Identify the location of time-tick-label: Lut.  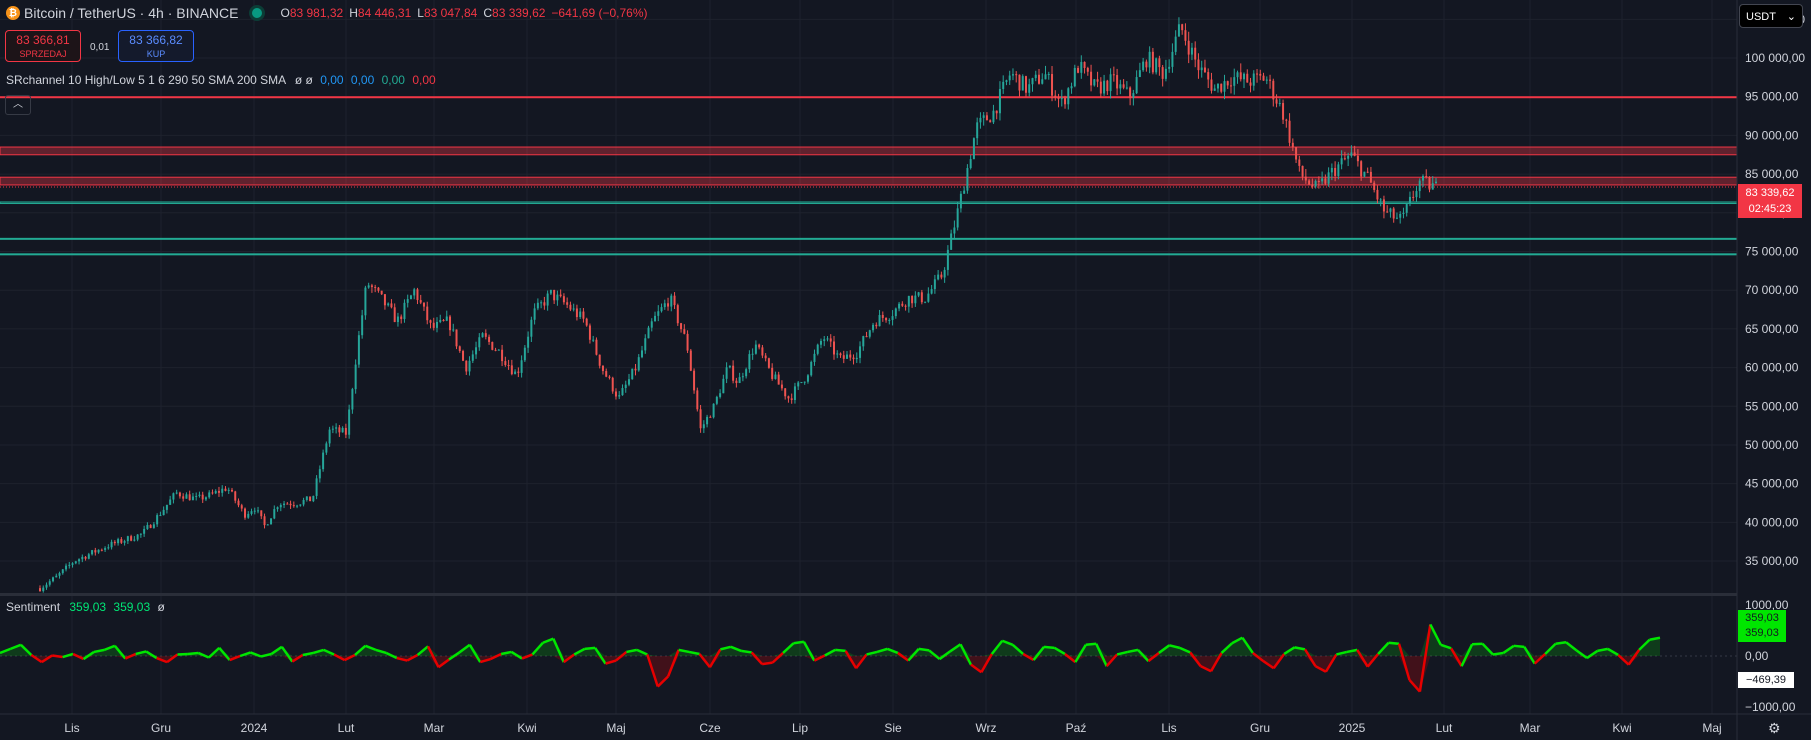
(346, 728).